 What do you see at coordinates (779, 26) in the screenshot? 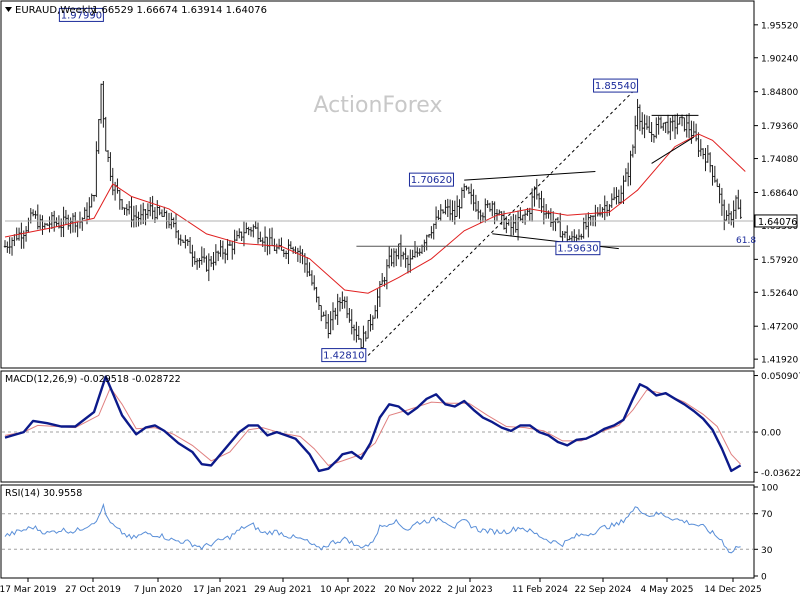
I see `price-y-tick-label: 1.95520` at bounding box center [779, 26].